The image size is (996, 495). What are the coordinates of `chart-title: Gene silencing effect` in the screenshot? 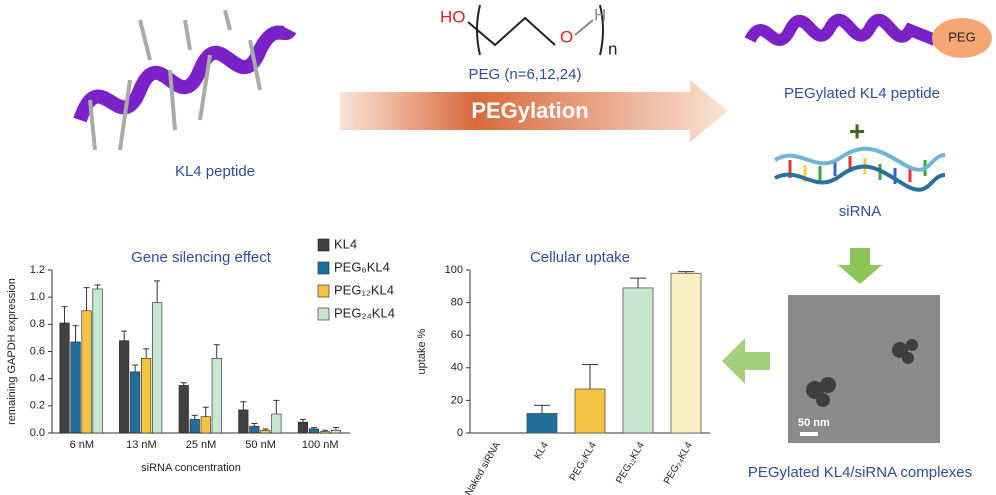 It's located at (201, 257).